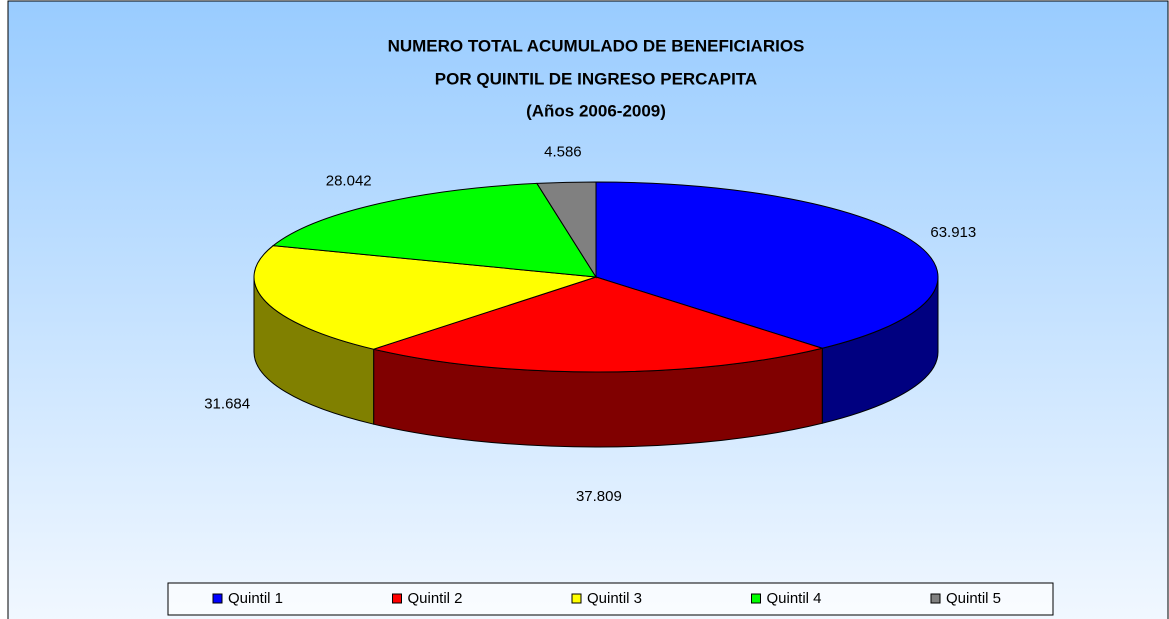 Image resolution: width=1169 pixels, height=619 pixels. What do you see at coordinates (255, 598) in the screenshot?
I see `legend-label: Quintil 1` at bounding box center [255, 598].